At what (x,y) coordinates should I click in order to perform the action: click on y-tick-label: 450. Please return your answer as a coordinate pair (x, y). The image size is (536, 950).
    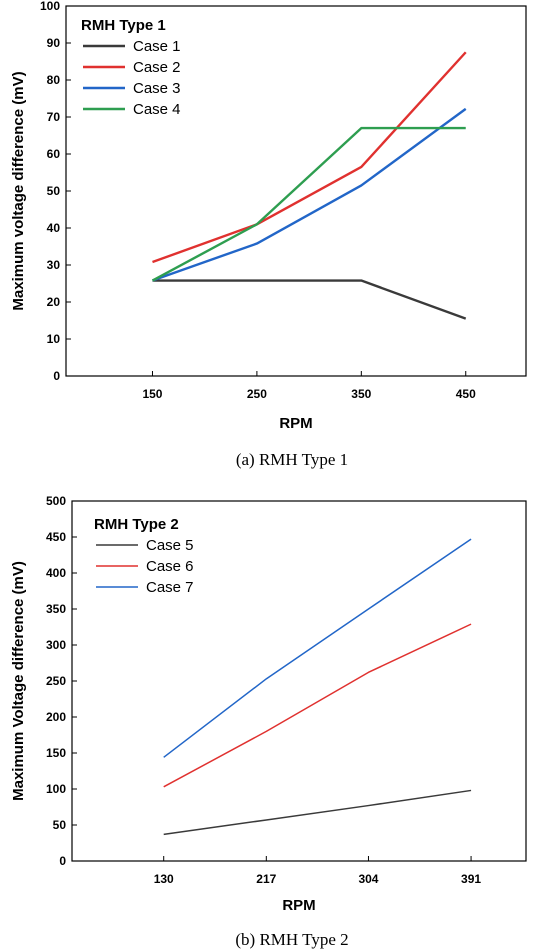
    Looking at the image, I should click on (56, 537).